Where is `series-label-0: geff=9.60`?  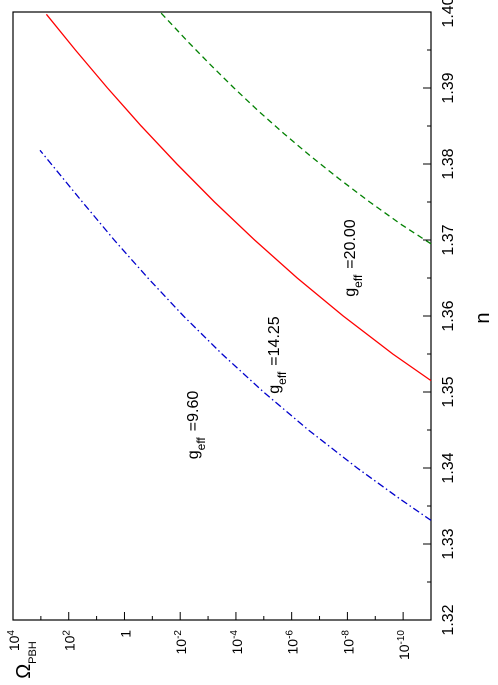 series-label-0: geff=9.60 is located at coordinates (196, 425).